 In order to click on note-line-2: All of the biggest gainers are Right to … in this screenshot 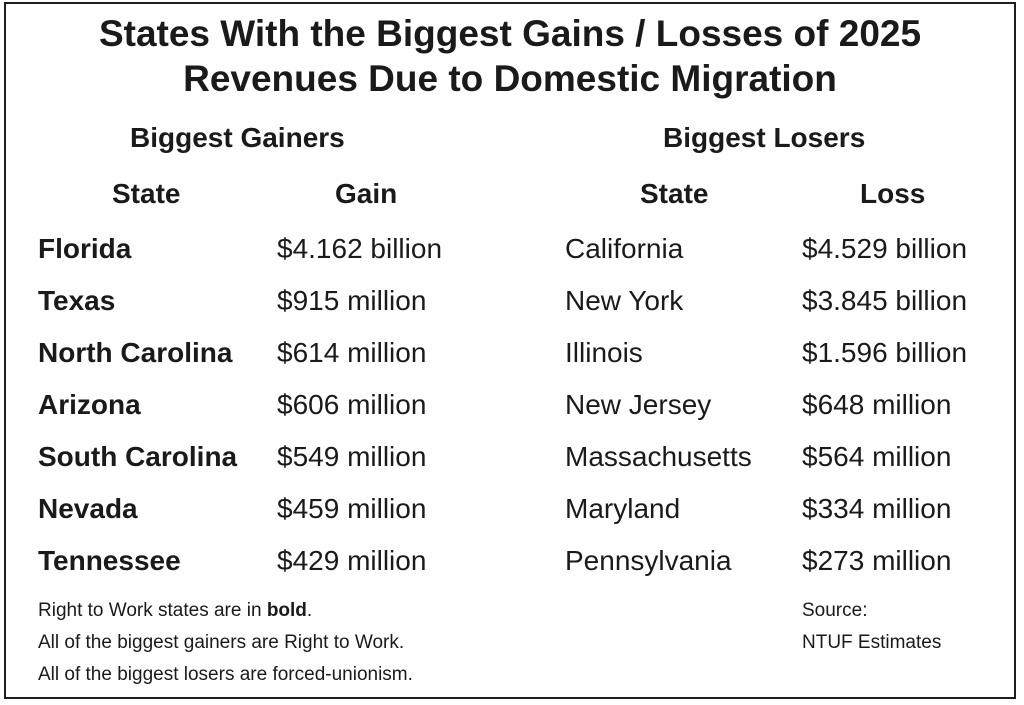, I will do `click(221, 642)`.